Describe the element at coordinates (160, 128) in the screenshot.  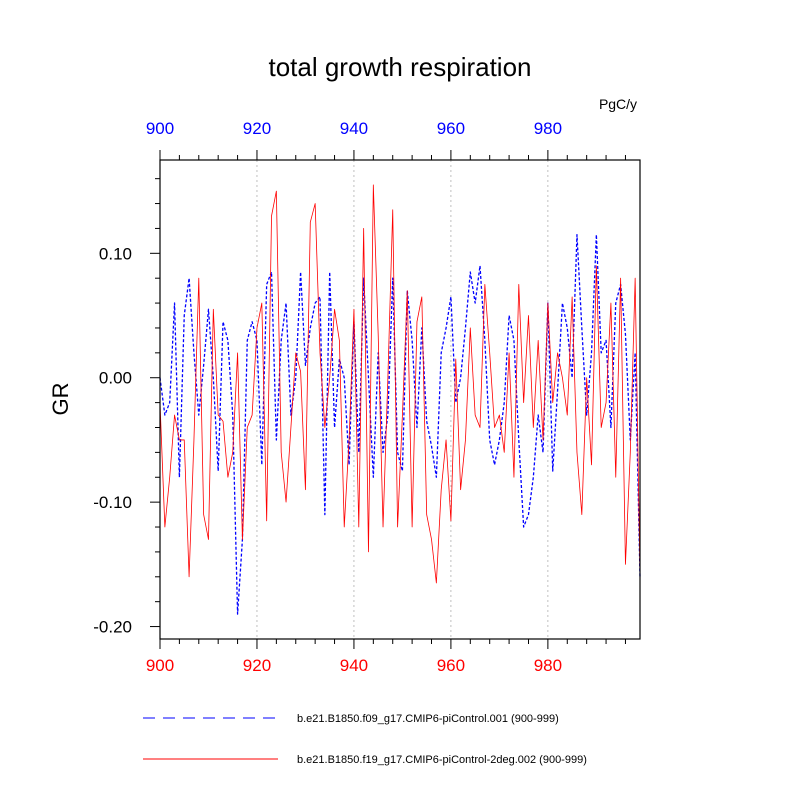
I see `x-tick-label-top: 900` at that location.